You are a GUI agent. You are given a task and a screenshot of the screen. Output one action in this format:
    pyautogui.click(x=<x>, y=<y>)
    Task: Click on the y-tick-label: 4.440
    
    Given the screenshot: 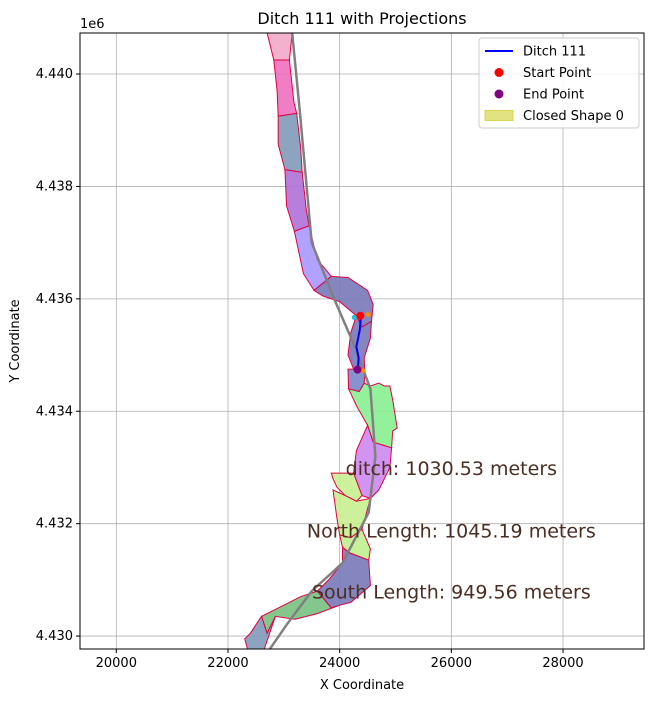 What is the action you would take?
    pyautogui.click(x=54, y=74)
    